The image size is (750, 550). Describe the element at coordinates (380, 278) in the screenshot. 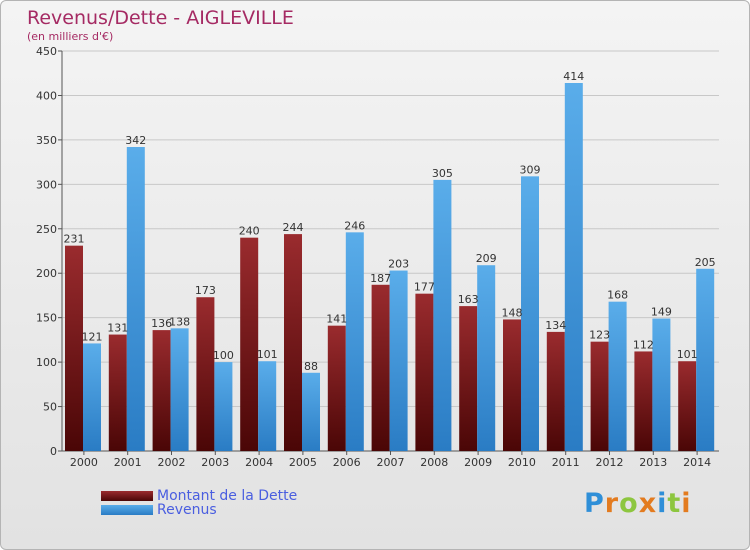

I see `data-label-dette: 187` at that location.